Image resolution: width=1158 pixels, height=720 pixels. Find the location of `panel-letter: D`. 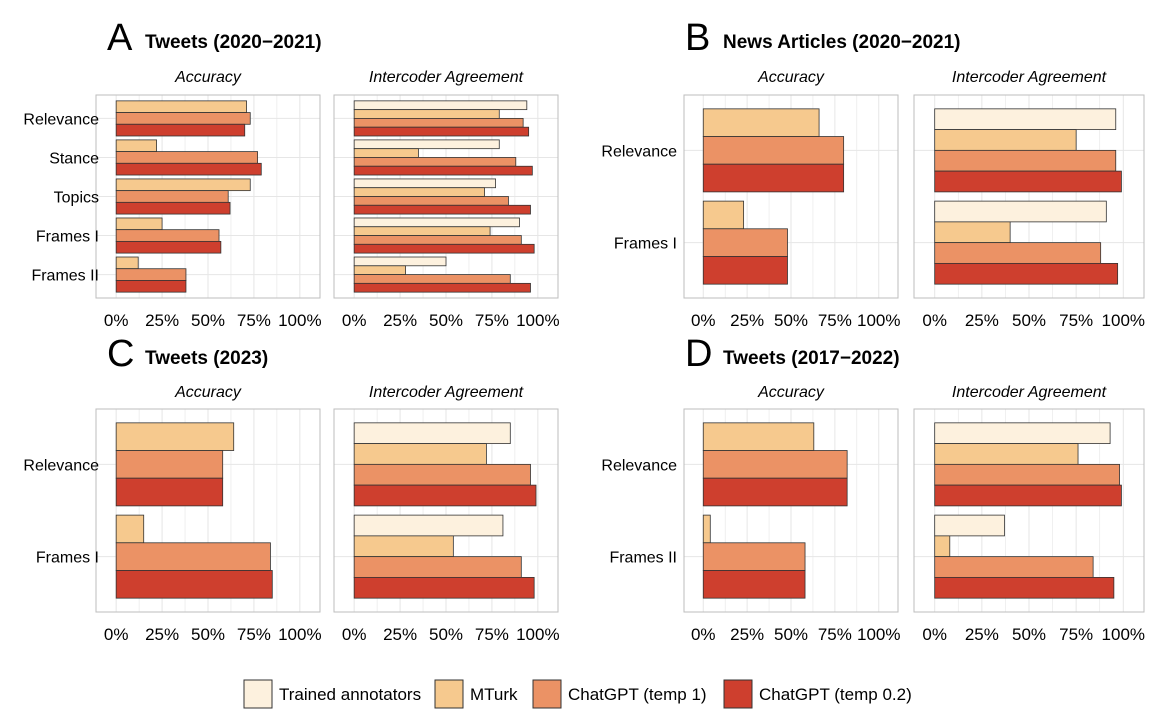

panel-letter: D is located at coordinates (698, 354).